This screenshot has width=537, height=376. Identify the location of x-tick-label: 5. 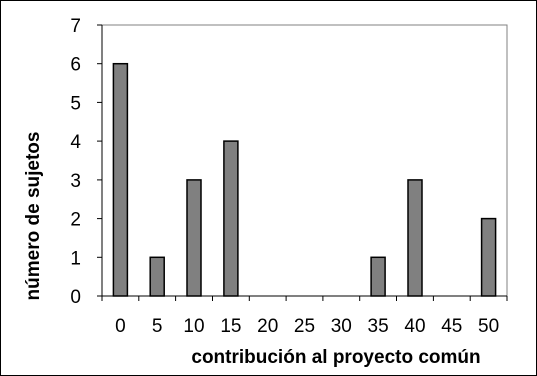
(157, 326).